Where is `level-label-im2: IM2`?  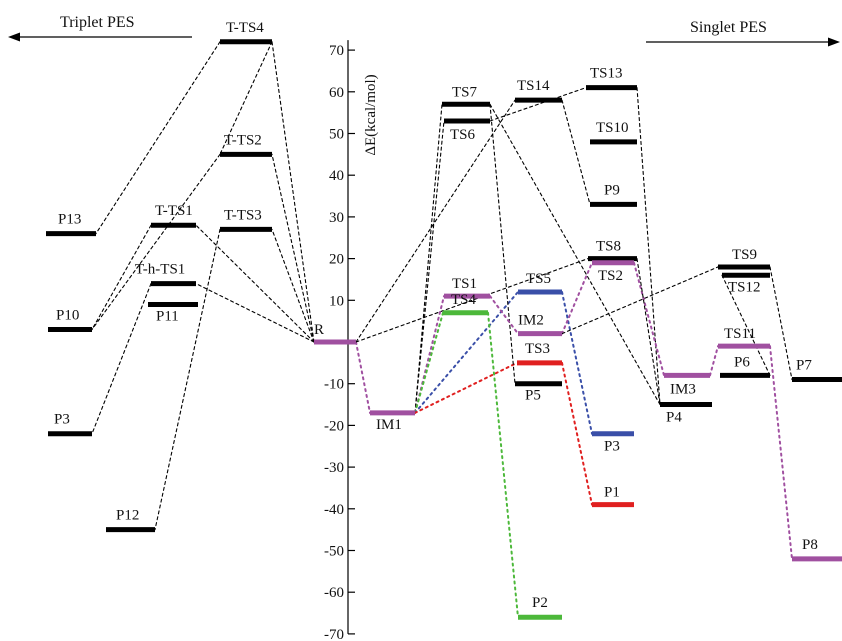
level-label-im2: IM2 is located at coordinates (531, 321).